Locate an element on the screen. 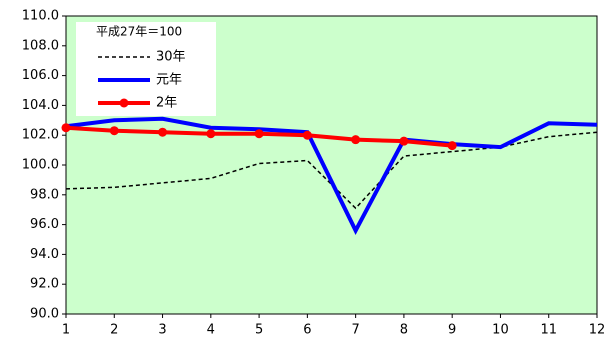 The height and width of the screenshot is (347, 606). legend-marker is located at coordinates (124, 103).